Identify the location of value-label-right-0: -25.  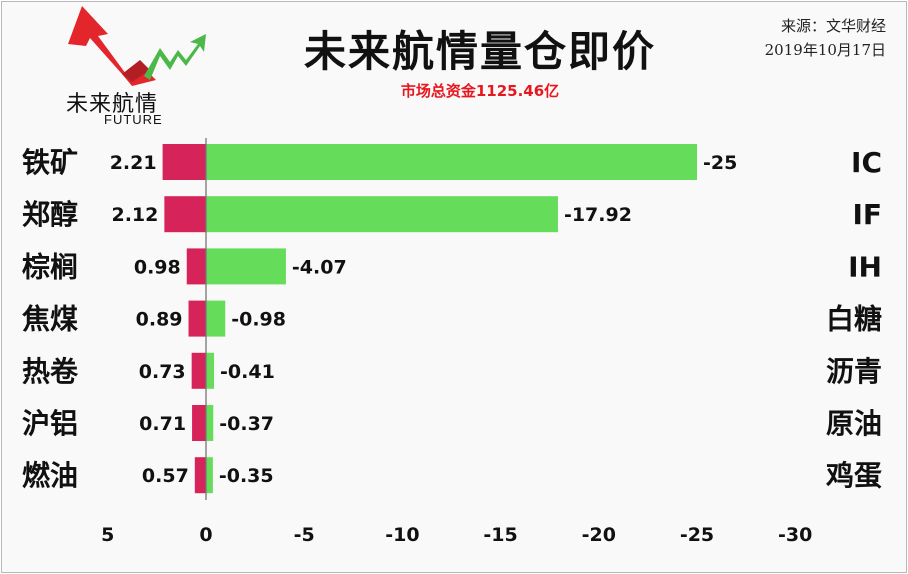
(720, 163).